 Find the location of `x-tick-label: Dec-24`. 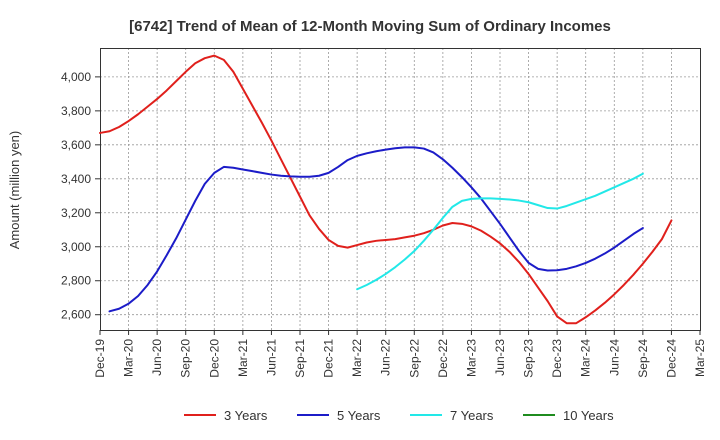

x-tick-label: Dec-24 is located at coordinates (671, 358).